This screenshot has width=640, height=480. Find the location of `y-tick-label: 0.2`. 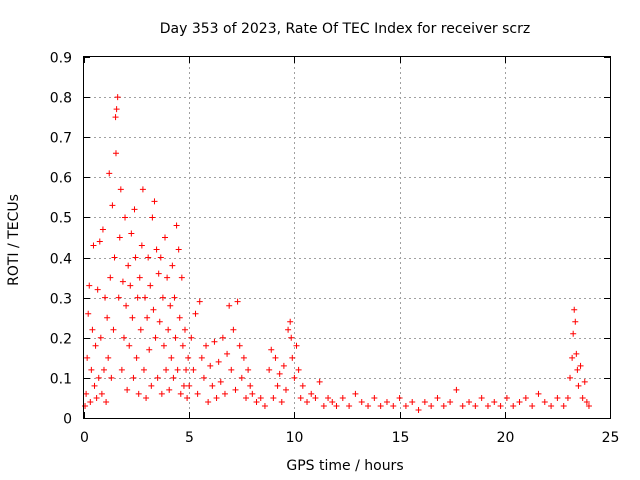

y-tick-label: 0.2 is located at coordinates (61, 340).